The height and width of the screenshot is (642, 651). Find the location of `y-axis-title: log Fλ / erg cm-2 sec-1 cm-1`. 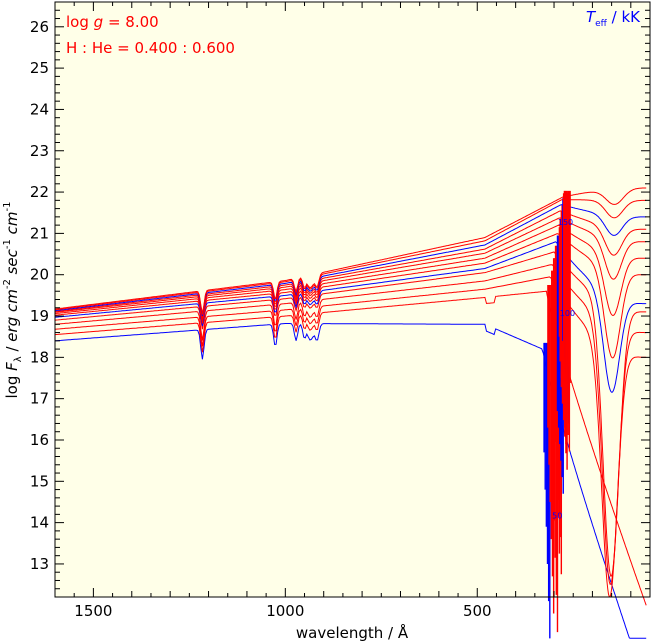

y-axis-title: log Fλ / erg cm-2 sec-1 cm-1 is located at coordinates (13, 300).